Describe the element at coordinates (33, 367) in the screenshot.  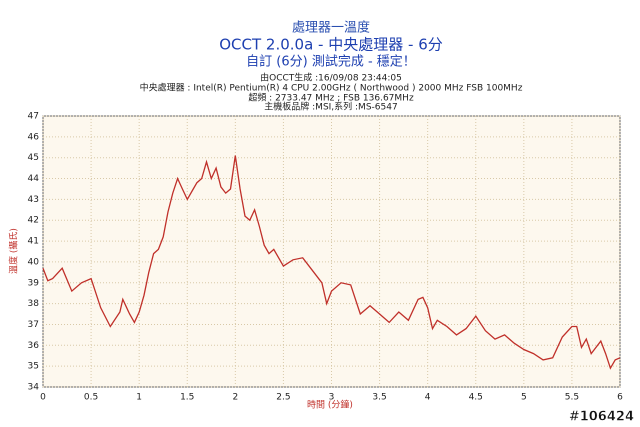
I see `y-tick-label: 35` at that location.